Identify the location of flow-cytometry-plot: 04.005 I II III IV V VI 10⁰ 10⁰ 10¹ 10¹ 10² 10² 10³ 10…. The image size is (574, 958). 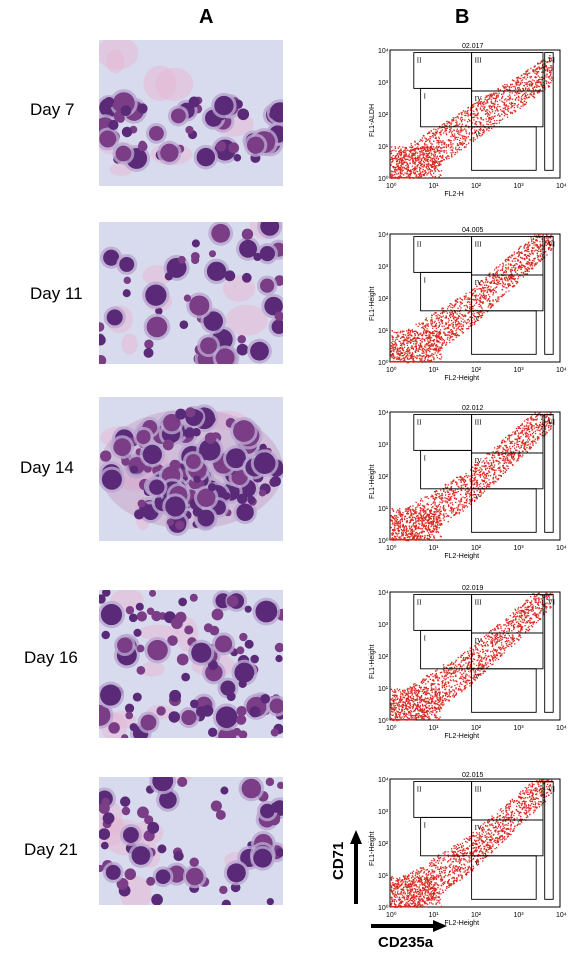
(464, 302).